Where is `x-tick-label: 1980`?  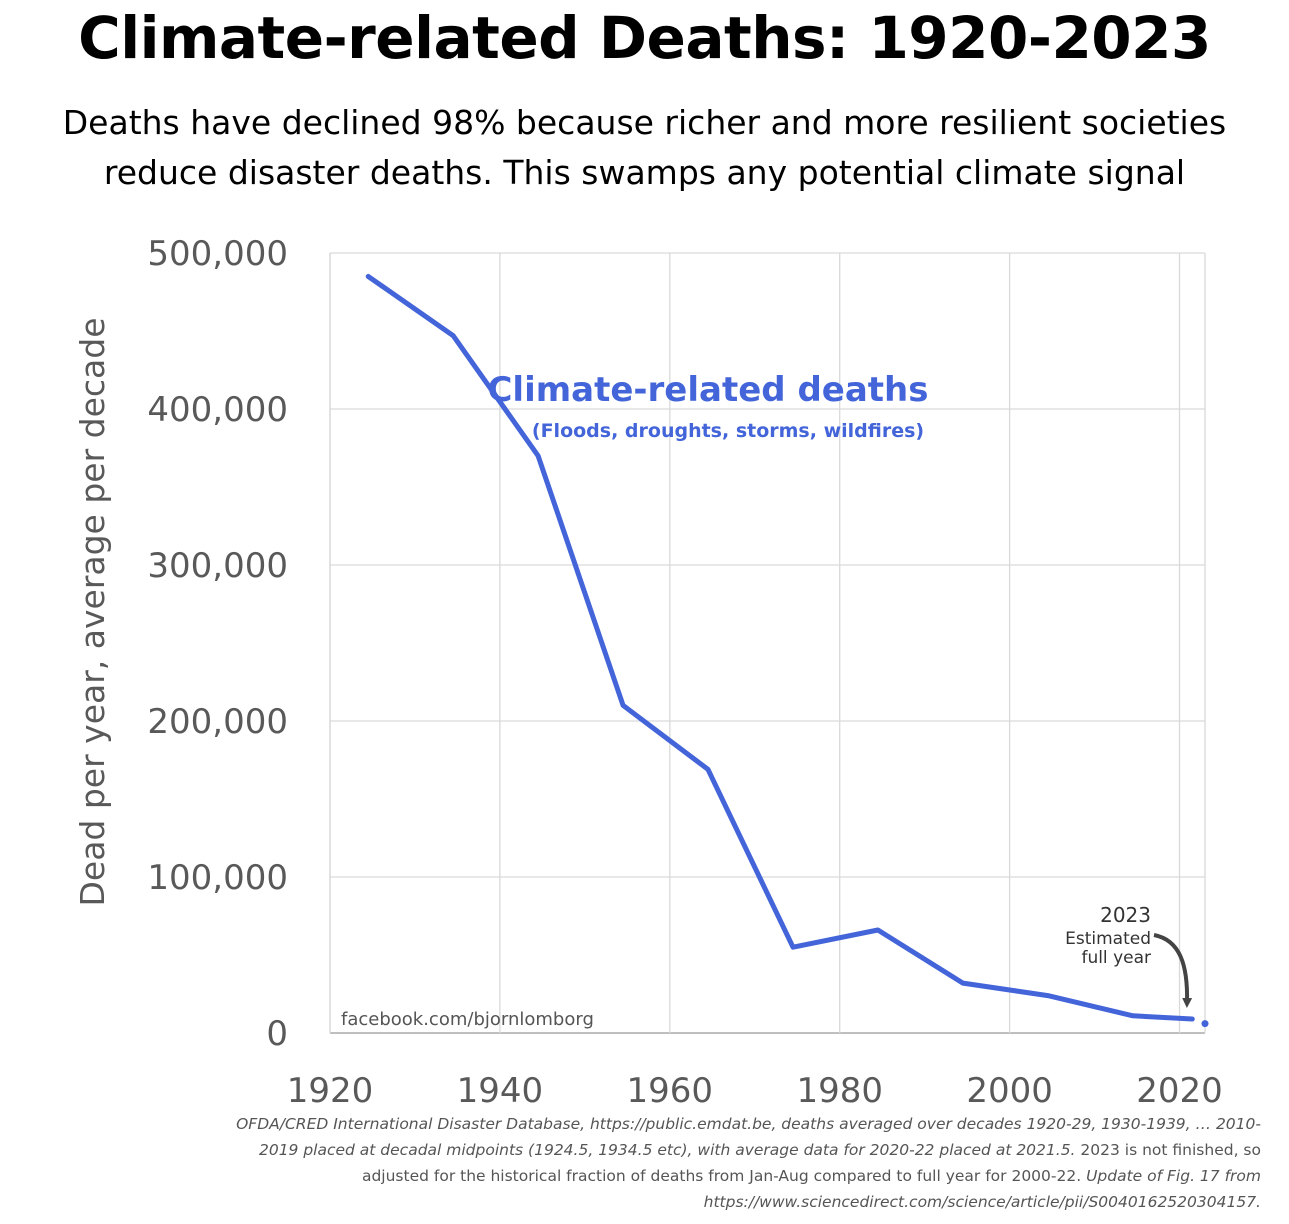 x-tick-label: 1980 is located at coordinates (839, 1090).